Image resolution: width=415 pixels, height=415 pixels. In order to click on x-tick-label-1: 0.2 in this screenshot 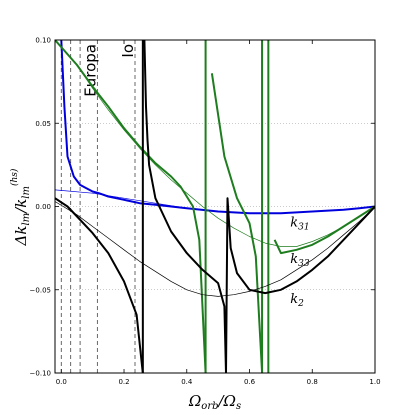, I will do `click(123, 382)`.